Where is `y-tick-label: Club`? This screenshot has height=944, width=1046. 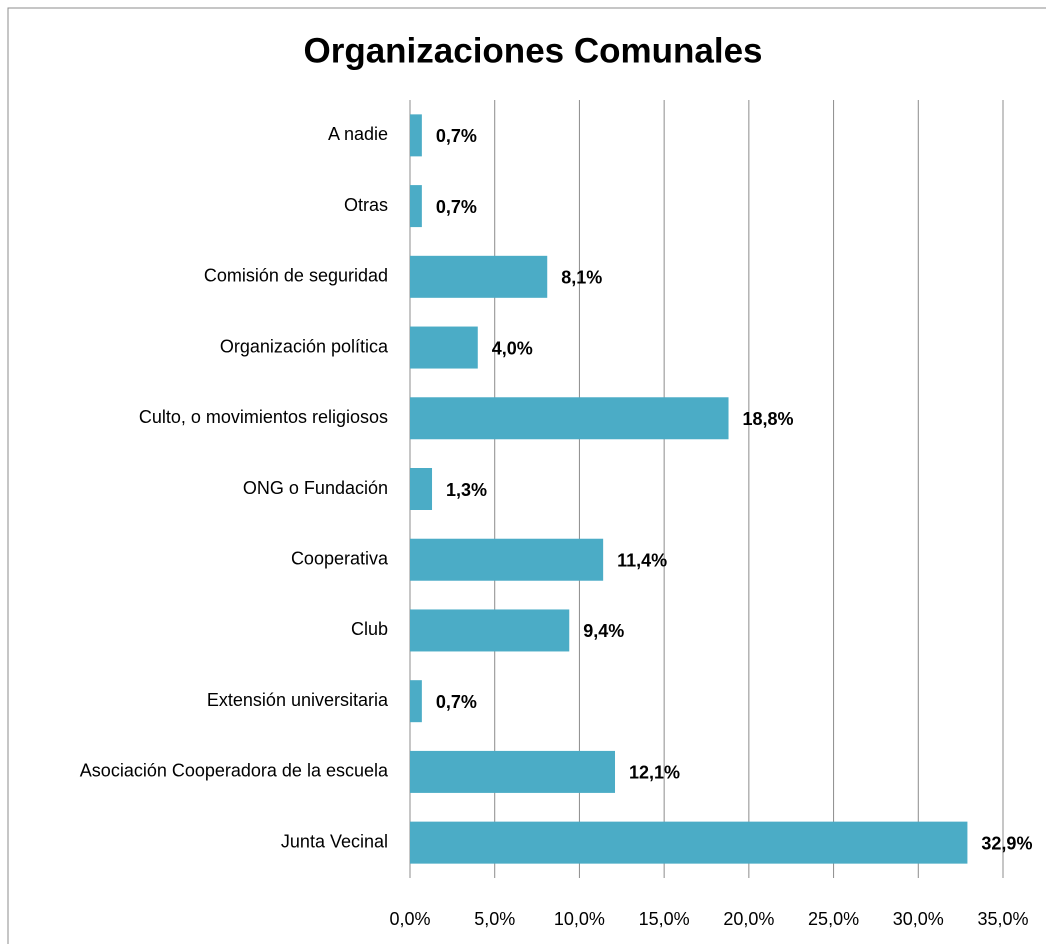 y-tick-label: Club is located at coordinates (369, 629).